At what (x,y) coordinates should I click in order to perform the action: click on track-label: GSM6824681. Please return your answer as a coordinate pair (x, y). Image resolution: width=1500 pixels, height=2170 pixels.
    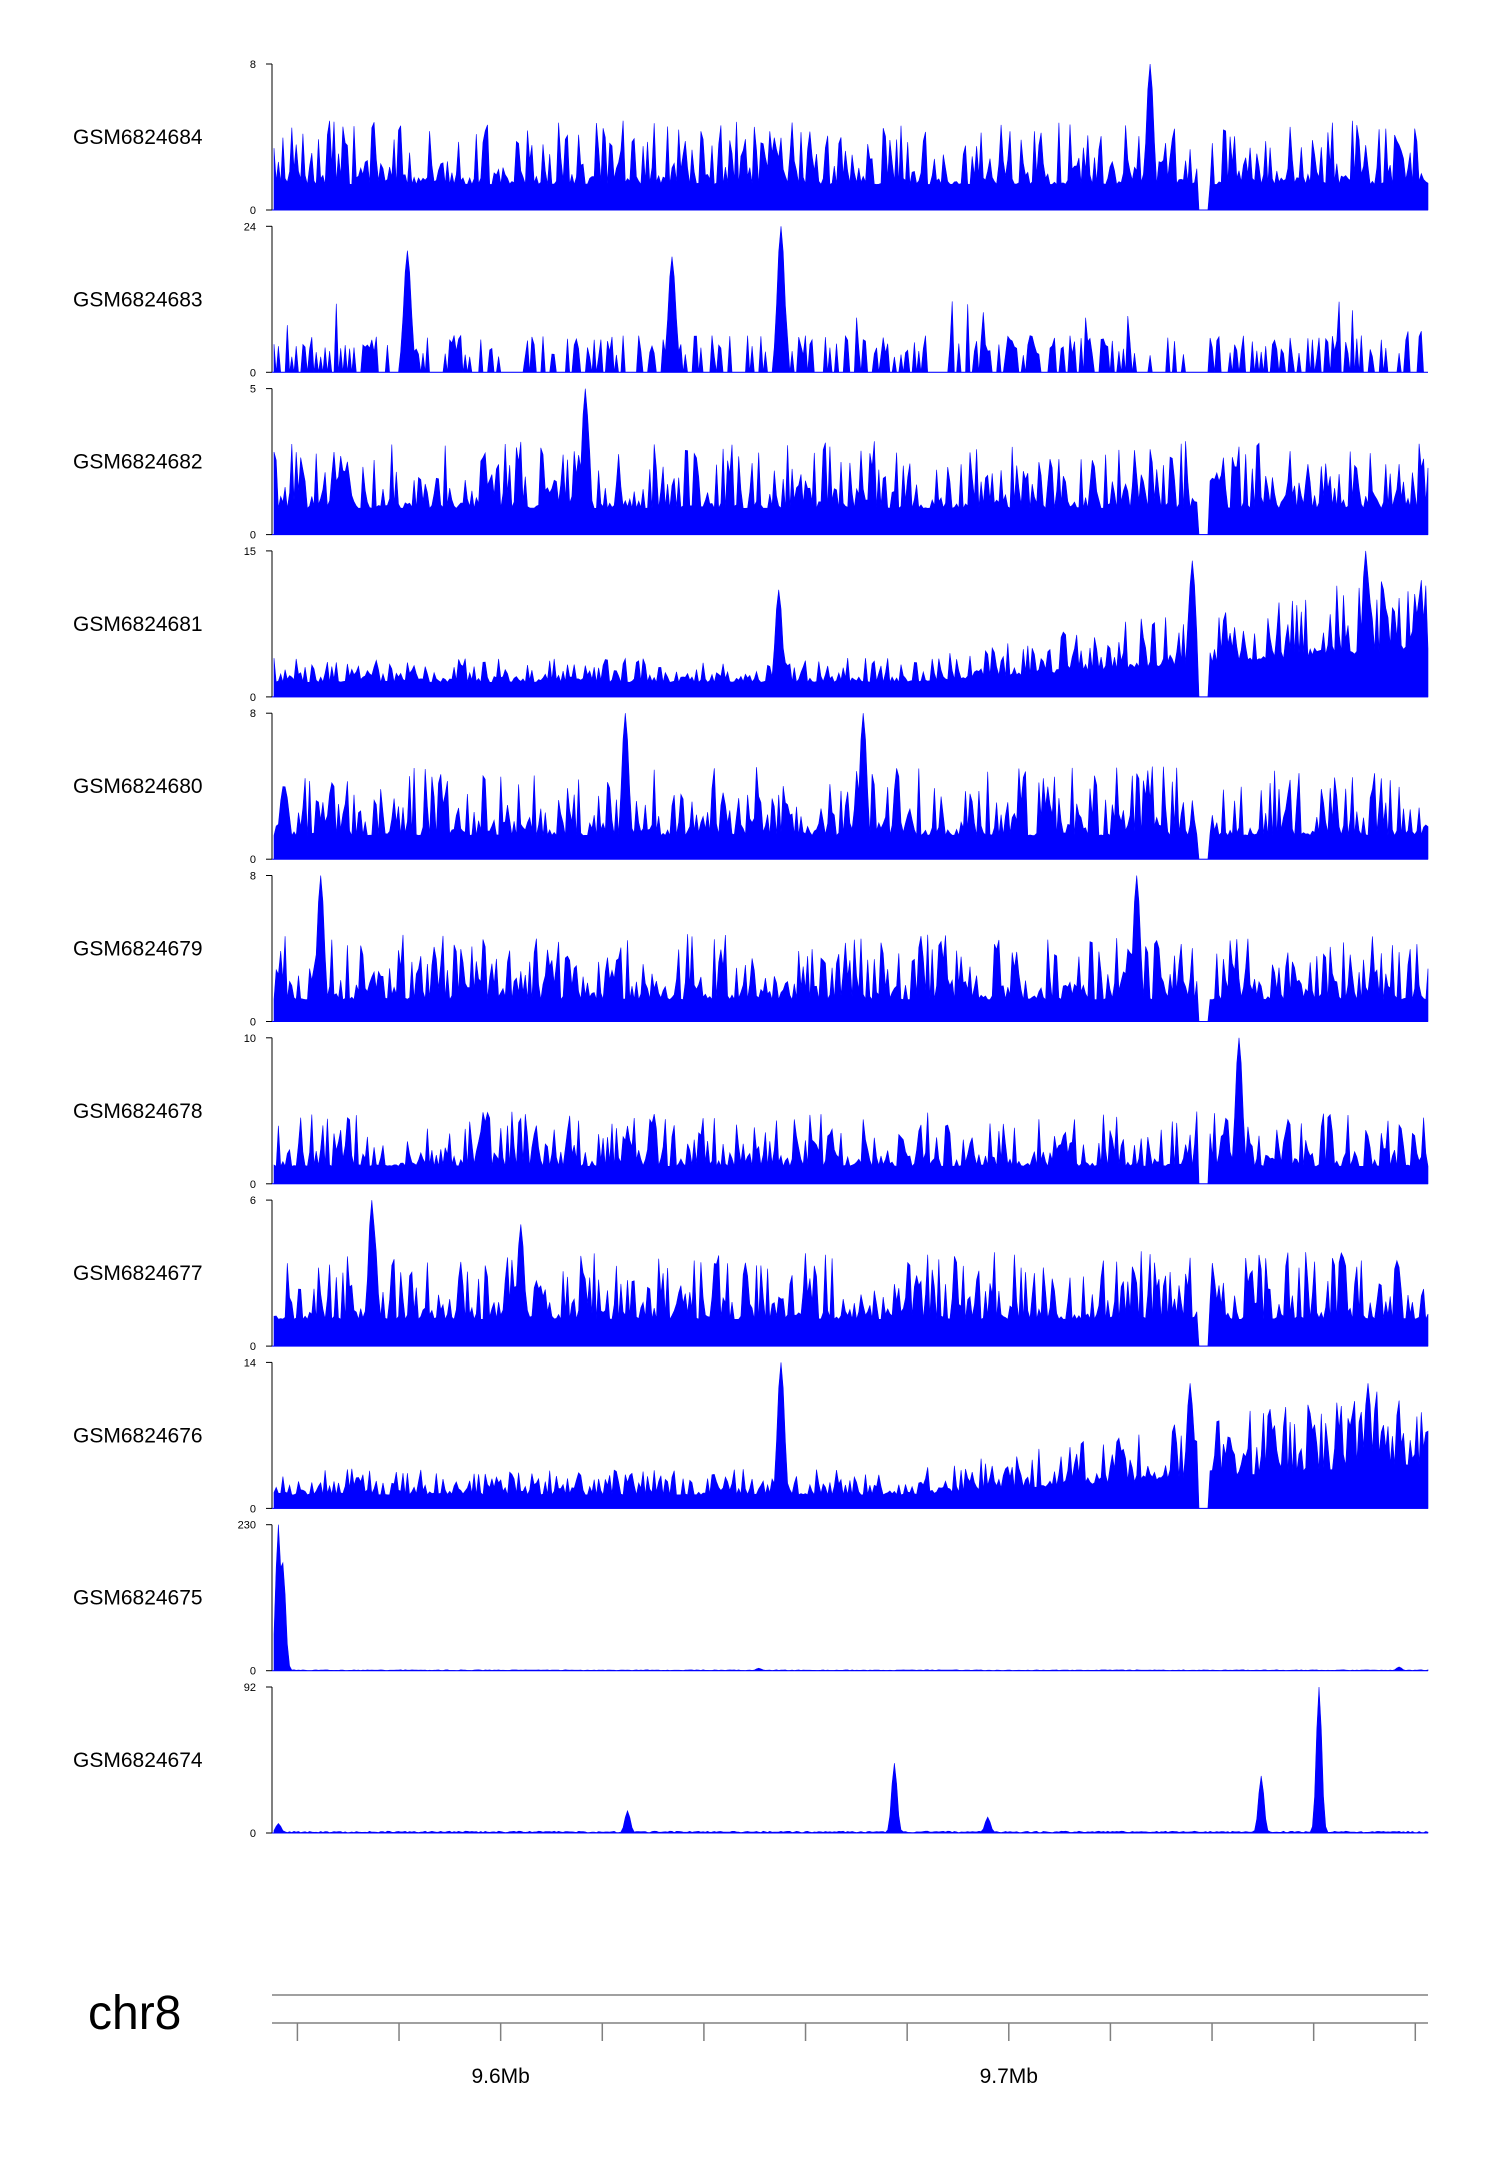
    Looking at the image, I should click on (138, 624).